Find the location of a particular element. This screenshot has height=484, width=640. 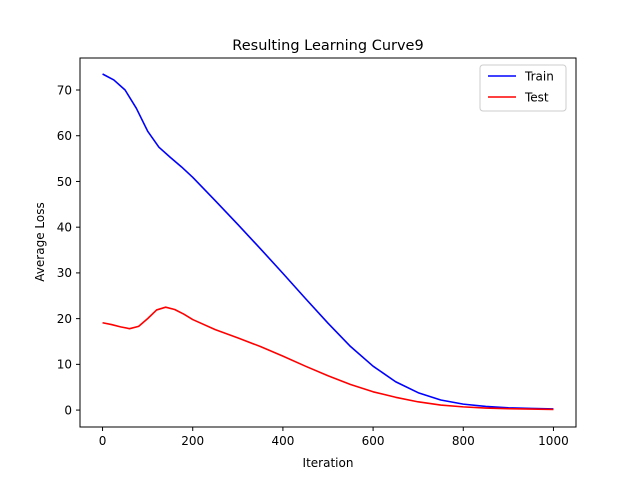

chart-title: Resulting Learning Curve9 is located at coordinates (327, 46).